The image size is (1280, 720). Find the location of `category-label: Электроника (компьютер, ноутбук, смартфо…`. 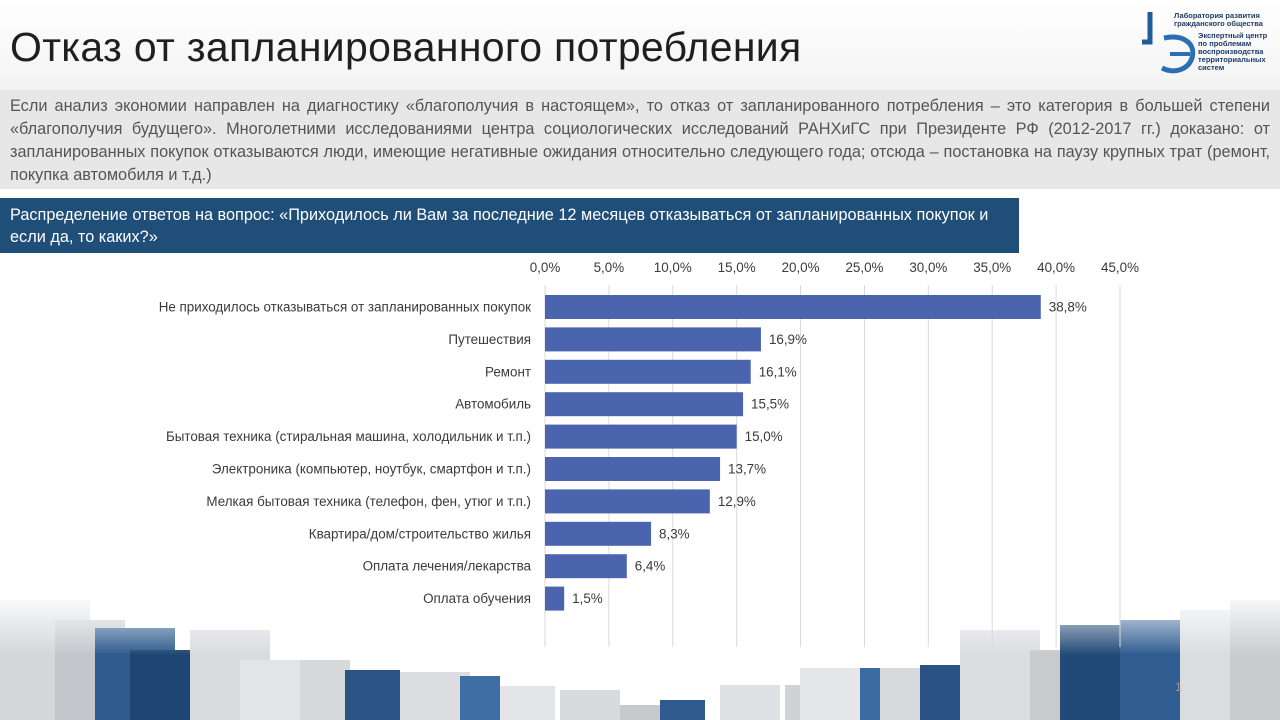

category-label: Электроника (компьютер, ноутбук, смартфо… is located at coordinates (371, 469).